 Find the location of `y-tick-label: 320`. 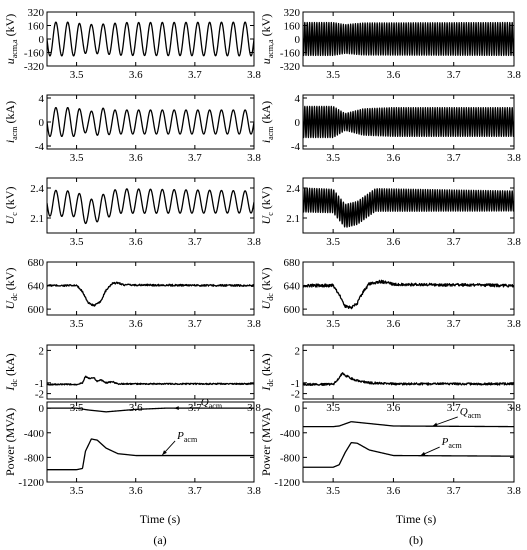

y-tick-label: 320 is located at coordinates (36, 13).